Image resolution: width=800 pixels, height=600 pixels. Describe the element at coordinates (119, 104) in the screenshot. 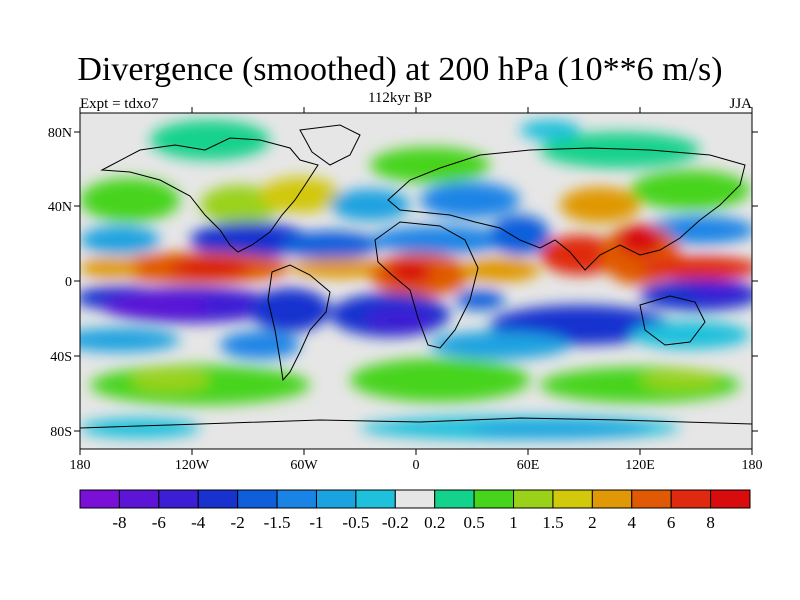

I see `experiment-label: Expt = tdxo7` at that location.